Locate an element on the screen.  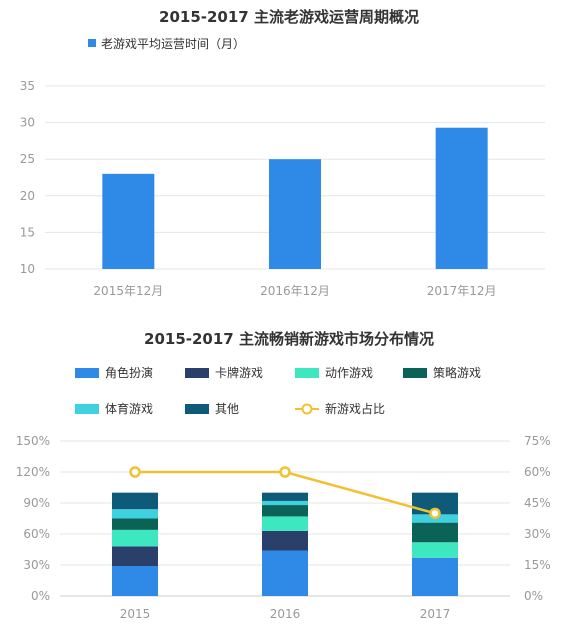
chart2-y-left-tick: 150% is located at coordinates (33, 441).